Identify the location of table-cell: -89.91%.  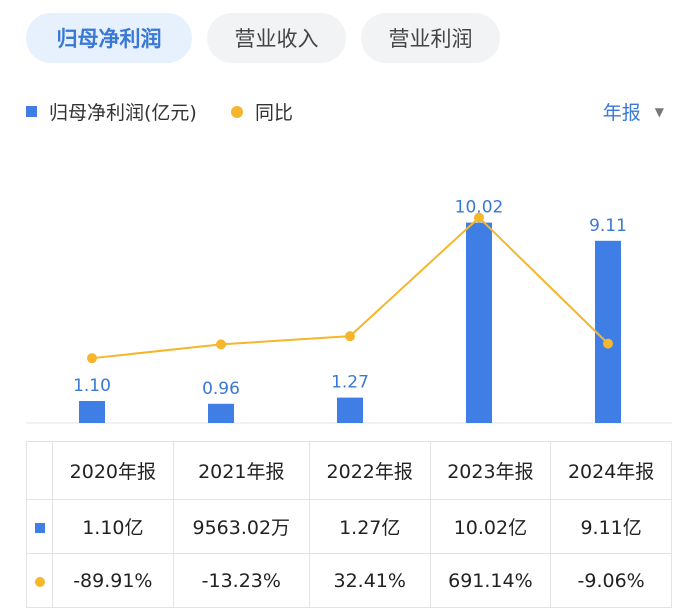
(113, 580).